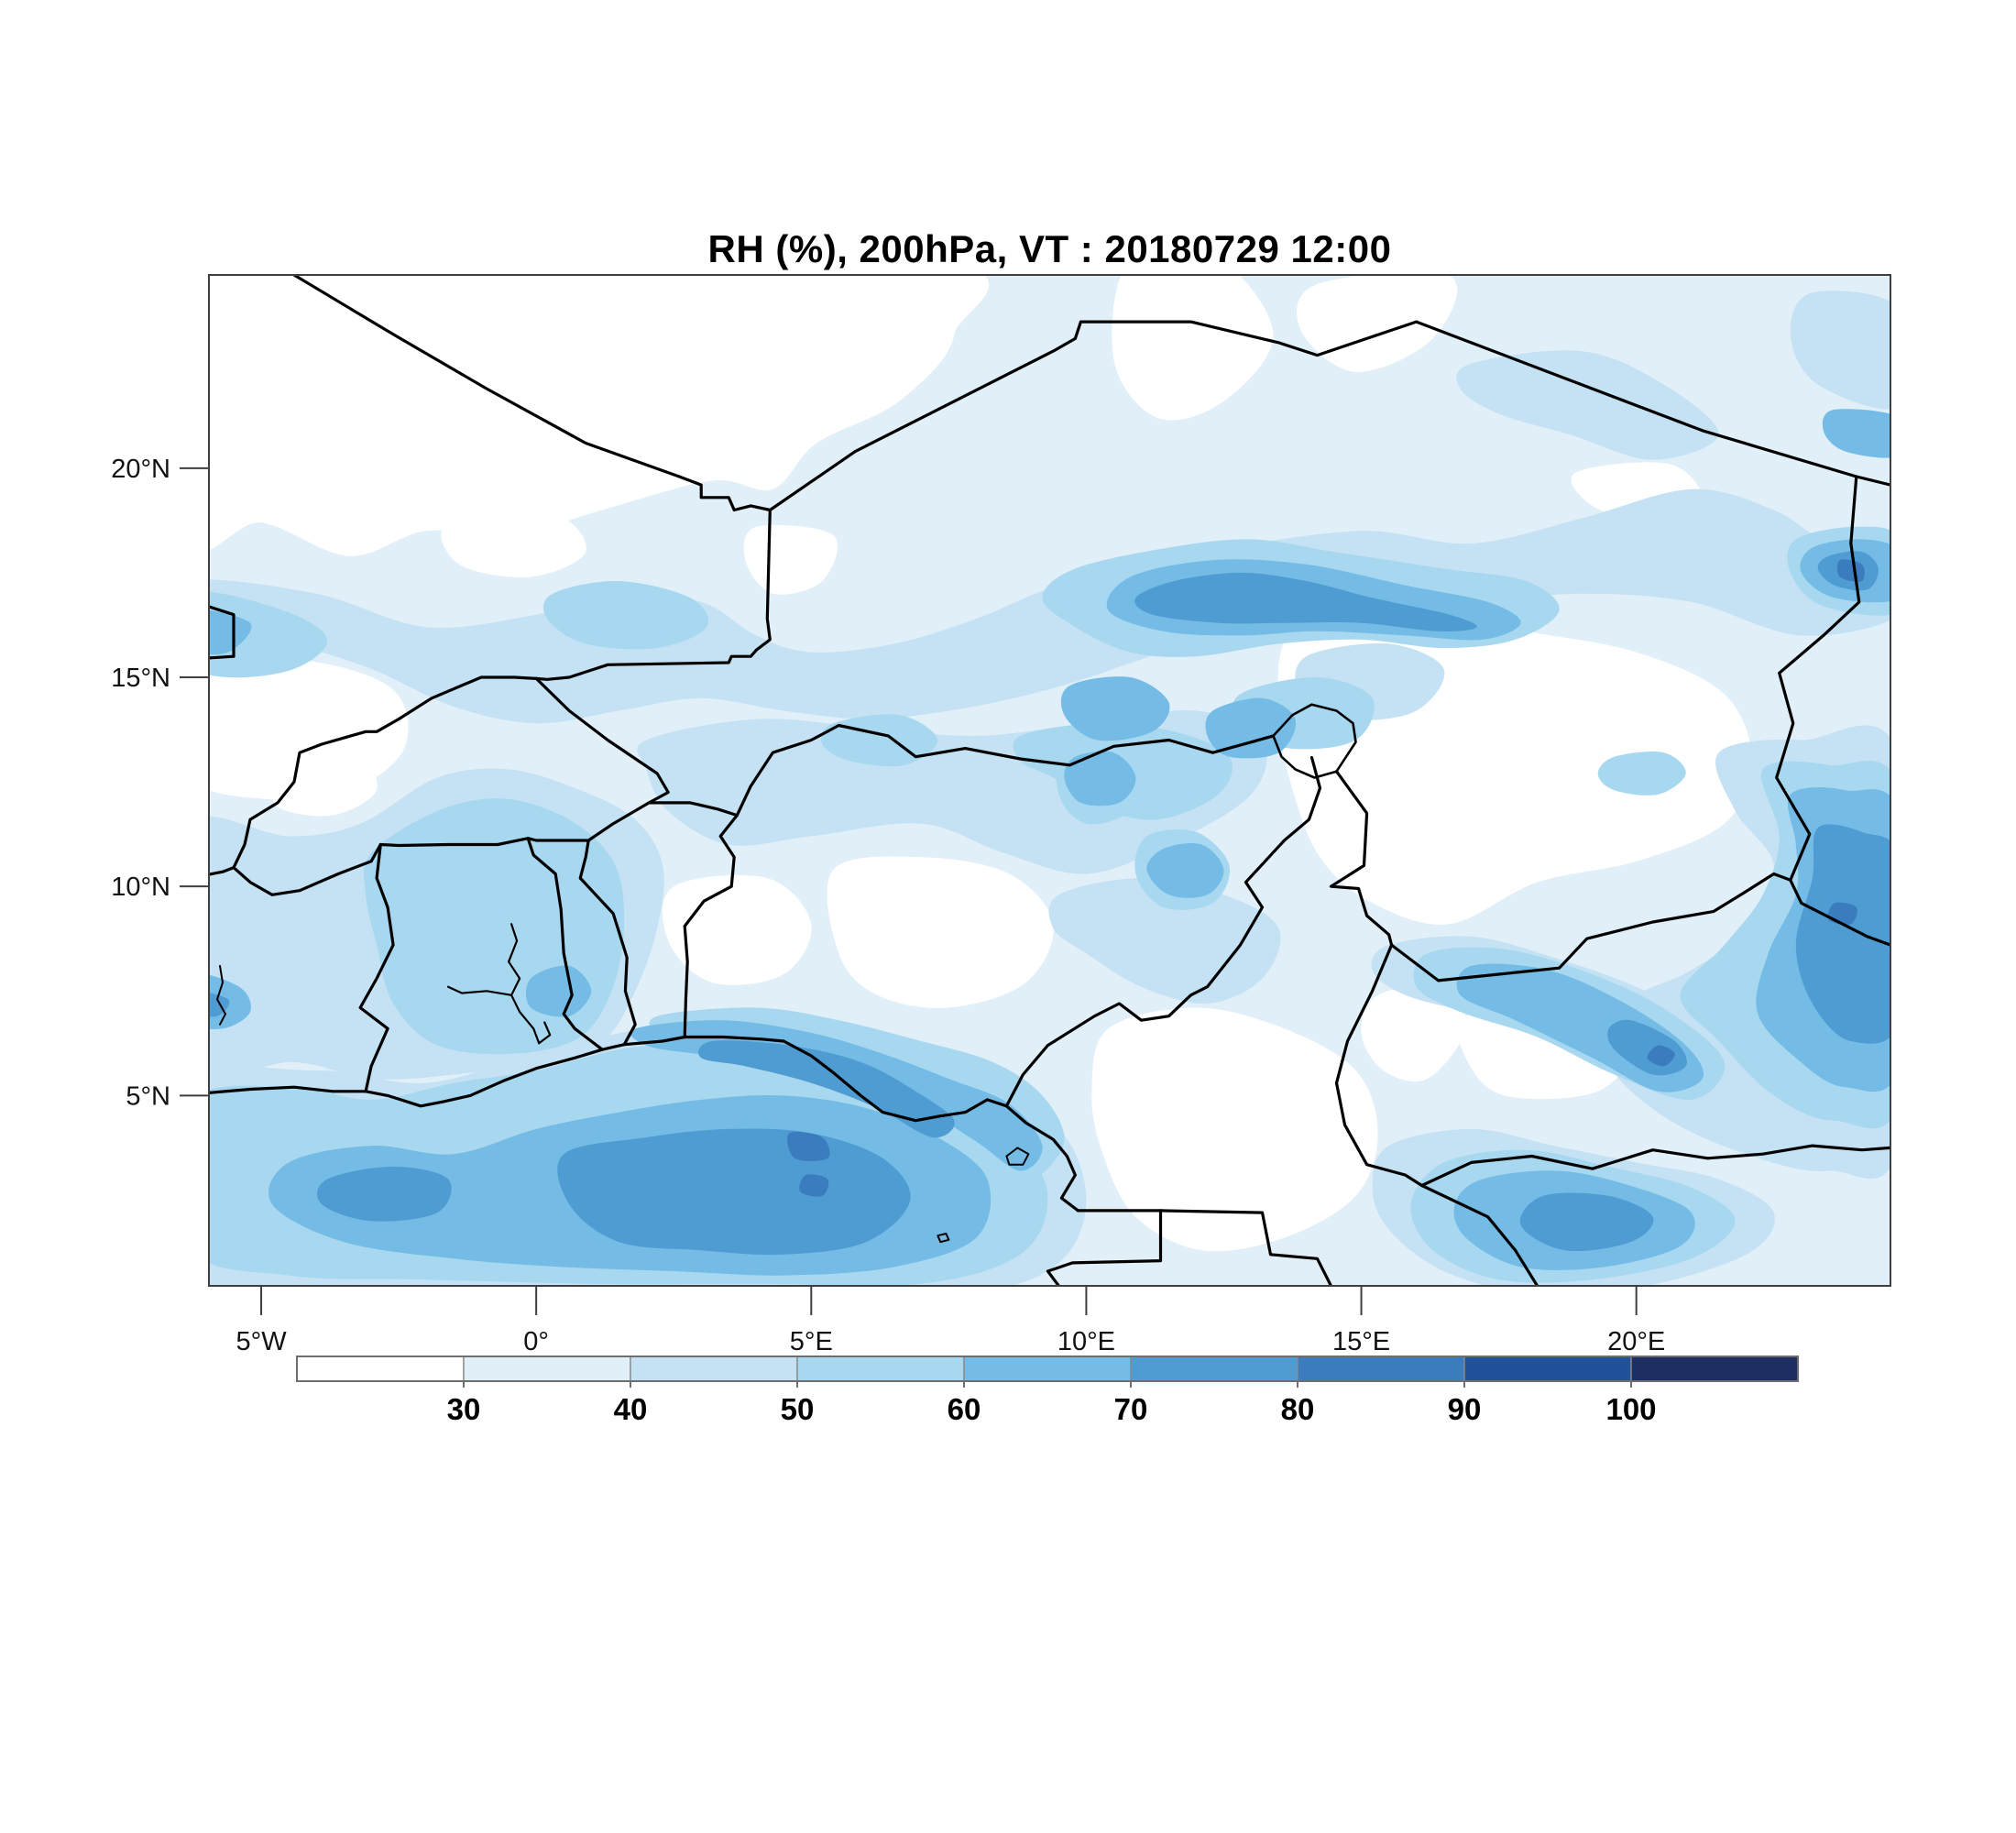 The width and height of the screenshot is (2016, 1833). Describe the element at coordinates (1591, 927) in the screenshot. I see `border-chad-car` at that location.